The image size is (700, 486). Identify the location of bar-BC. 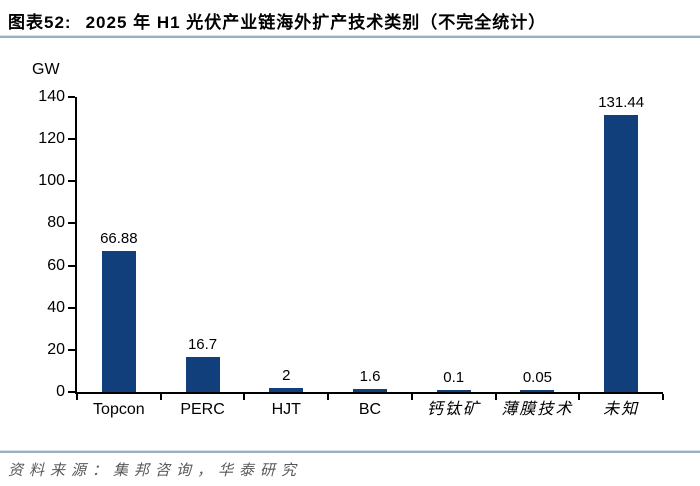
(370, 390).